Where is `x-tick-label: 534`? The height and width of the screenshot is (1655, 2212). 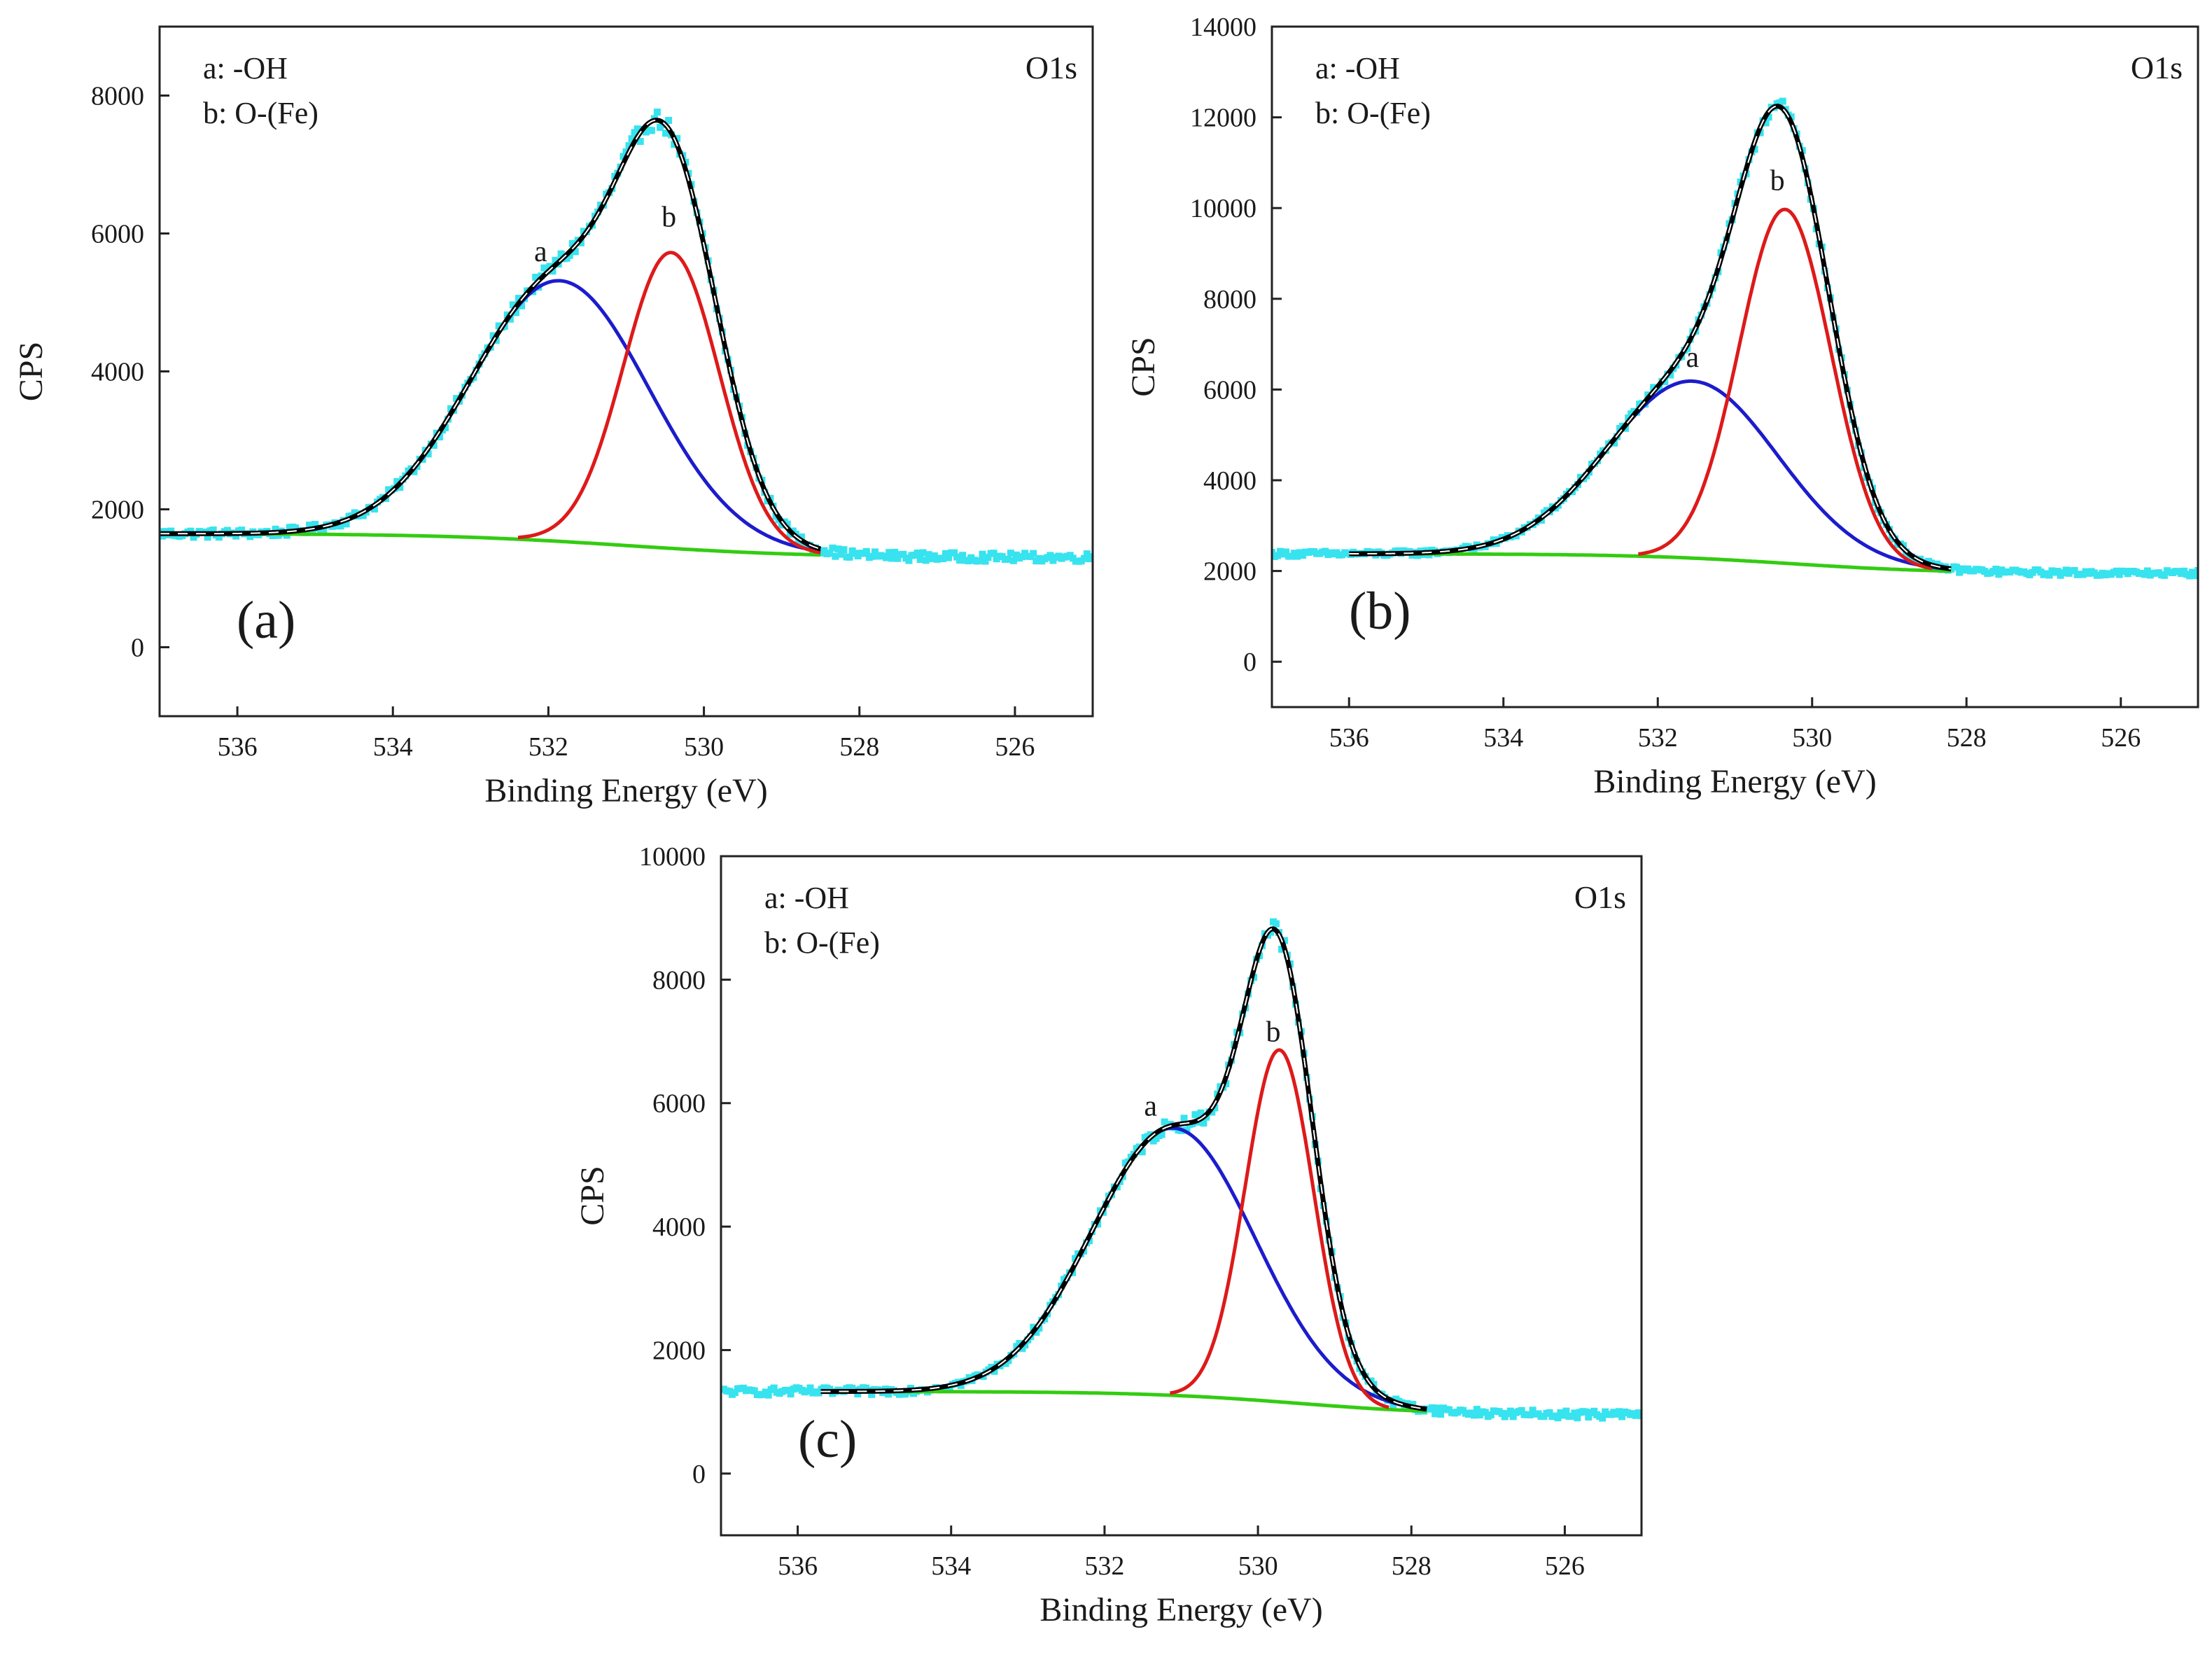
x-tick-label: 534 is located at coordinates (393, 747).